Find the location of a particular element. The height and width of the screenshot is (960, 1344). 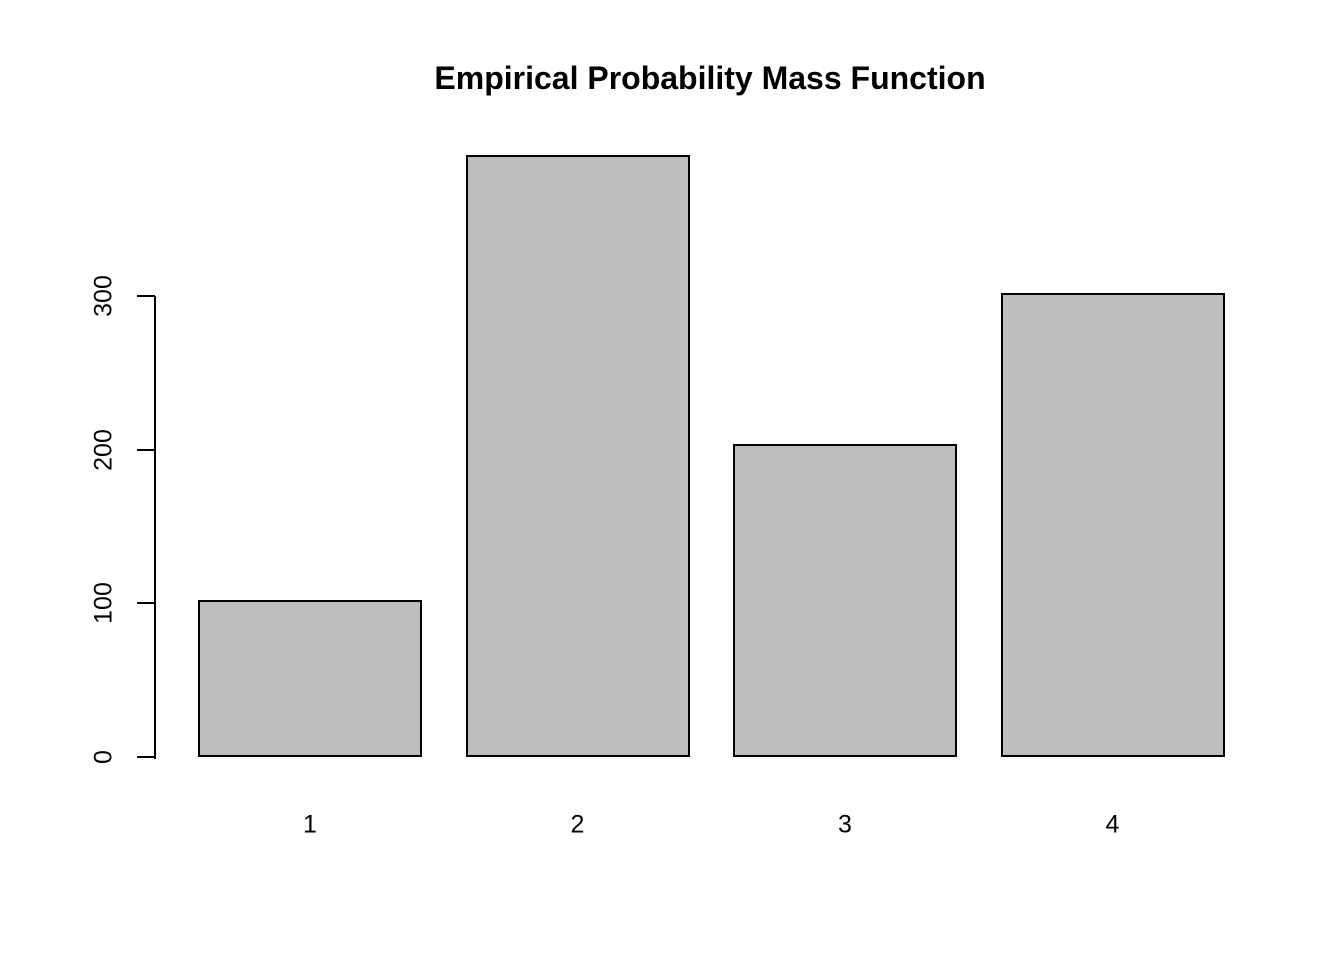

x-category-label: 4 is located at coordinates (1112, 824).